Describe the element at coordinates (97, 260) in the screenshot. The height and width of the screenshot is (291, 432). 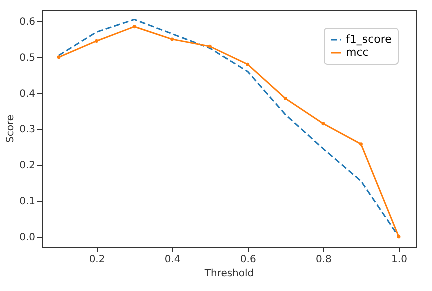
I see `x-tick-label: 0.2` at that location.